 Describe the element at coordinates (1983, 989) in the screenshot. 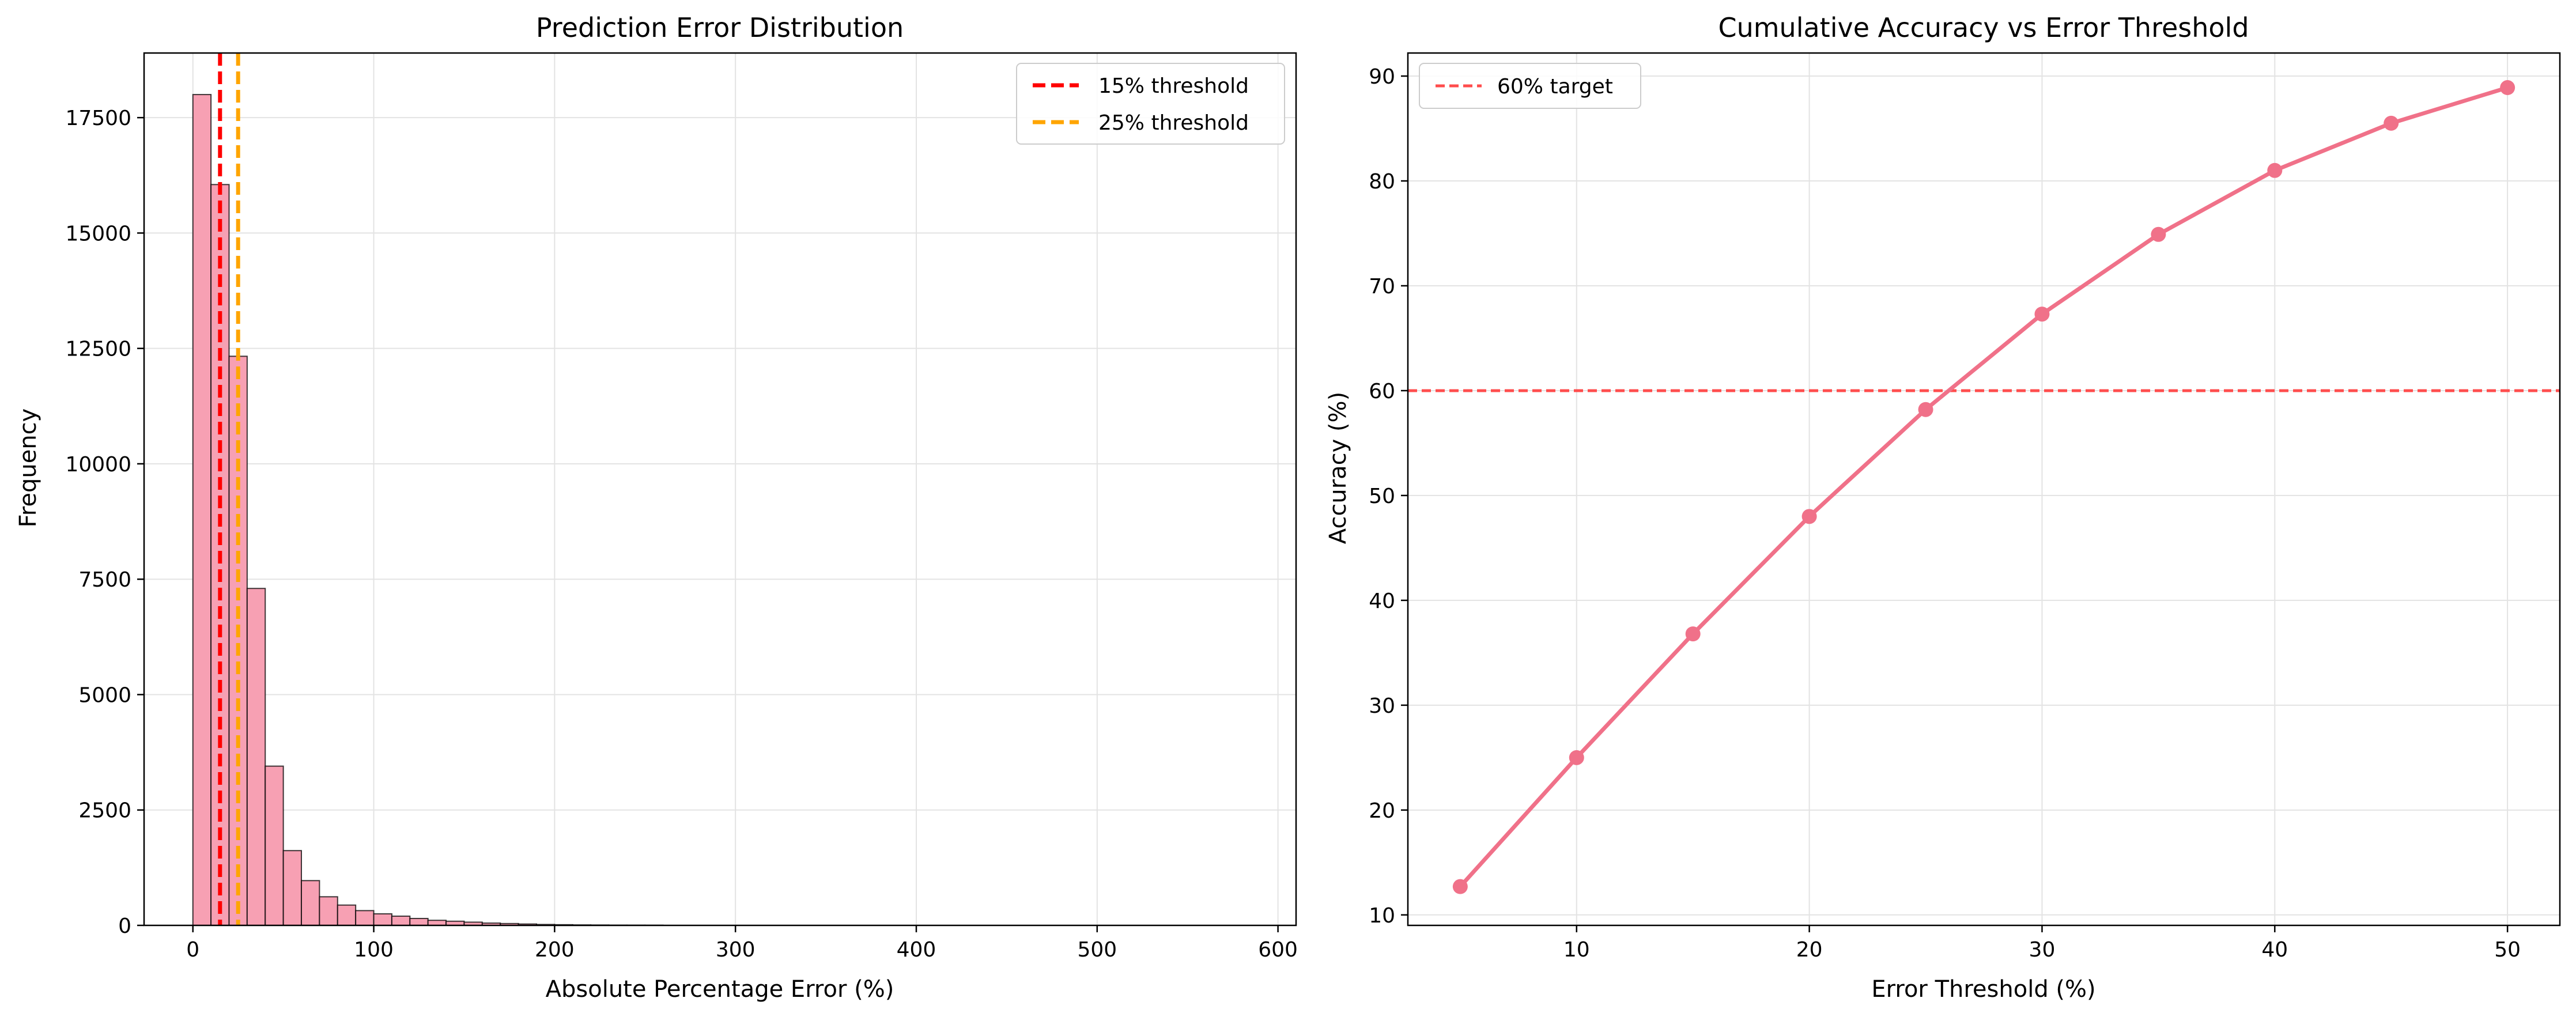

I see `accuracy-x-axis-label: Error Threshold (%)` at that location.